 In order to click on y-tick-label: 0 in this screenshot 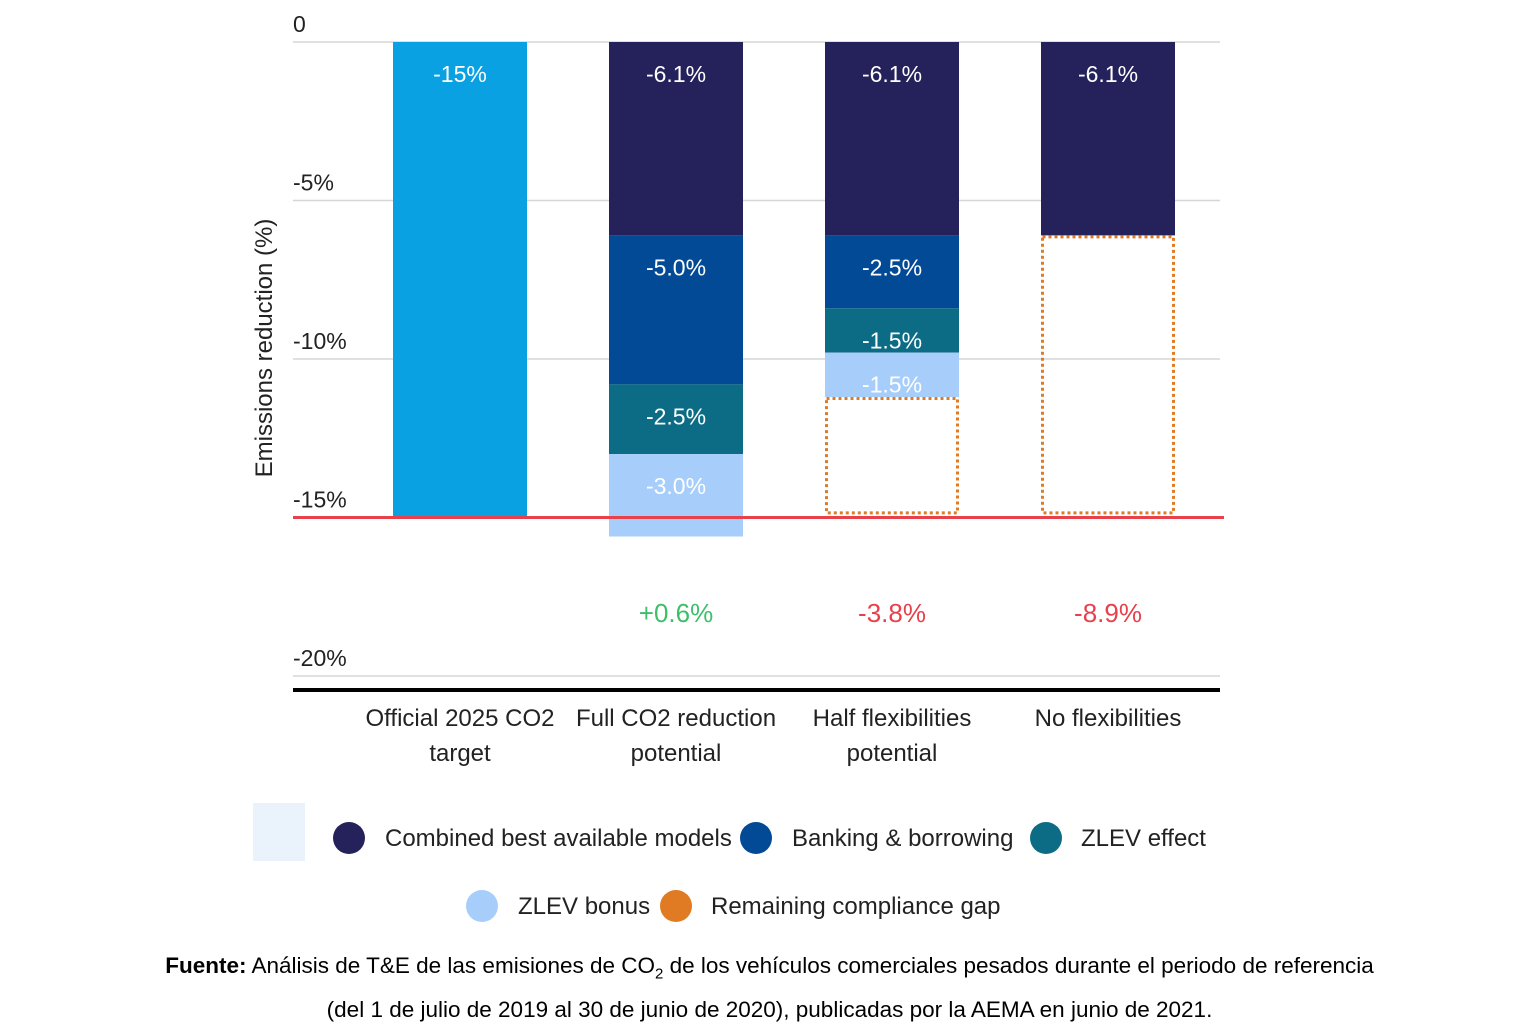, I will do `click(299, 24)`.